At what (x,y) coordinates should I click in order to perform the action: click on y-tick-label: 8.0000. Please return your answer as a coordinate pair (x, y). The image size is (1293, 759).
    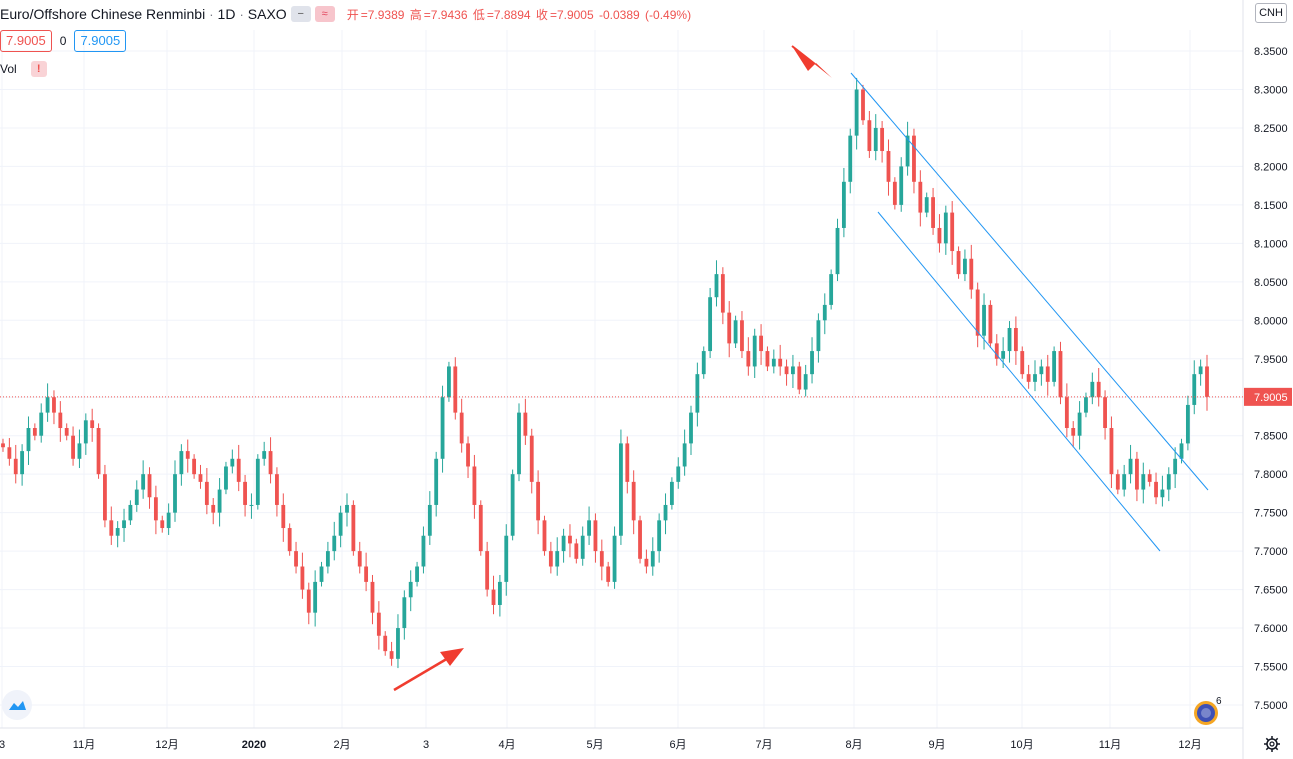
    Looking at the image, I should click on (1271, 321).